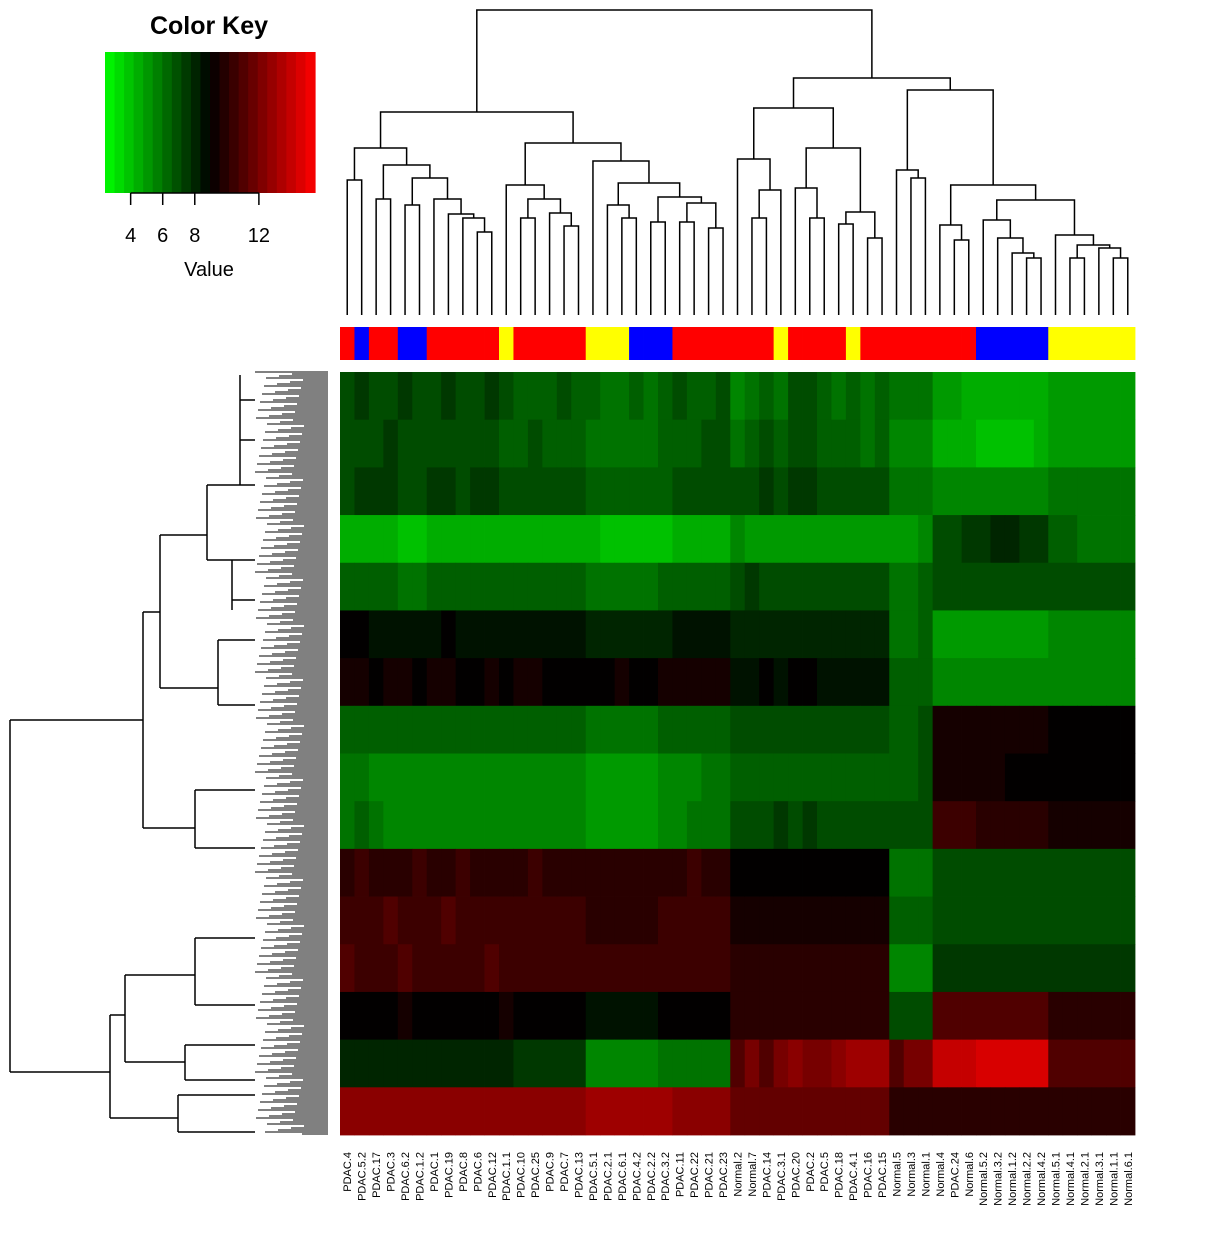  Describe the element at coordinates (1071, 1179) in the screenshot. I see `column-label: Normal.4.1` at that location.